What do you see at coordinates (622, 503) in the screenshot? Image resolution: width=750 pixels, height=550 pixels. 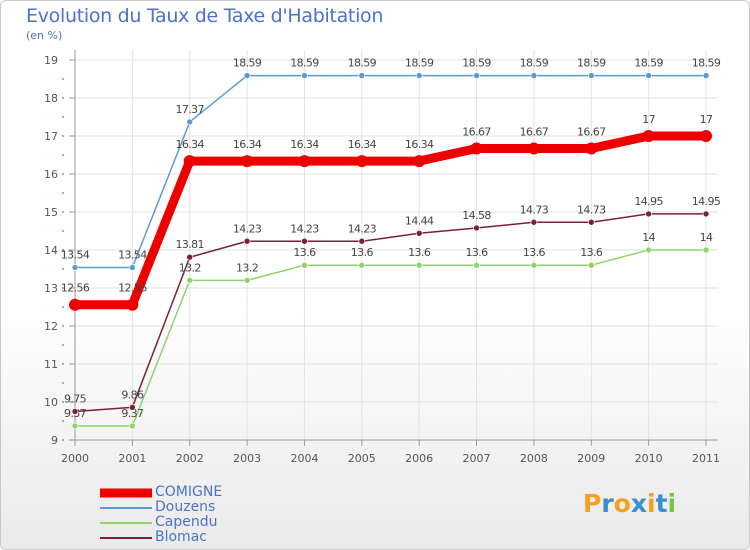 I see `logo-letter: o` at bounding box center [622, 503].